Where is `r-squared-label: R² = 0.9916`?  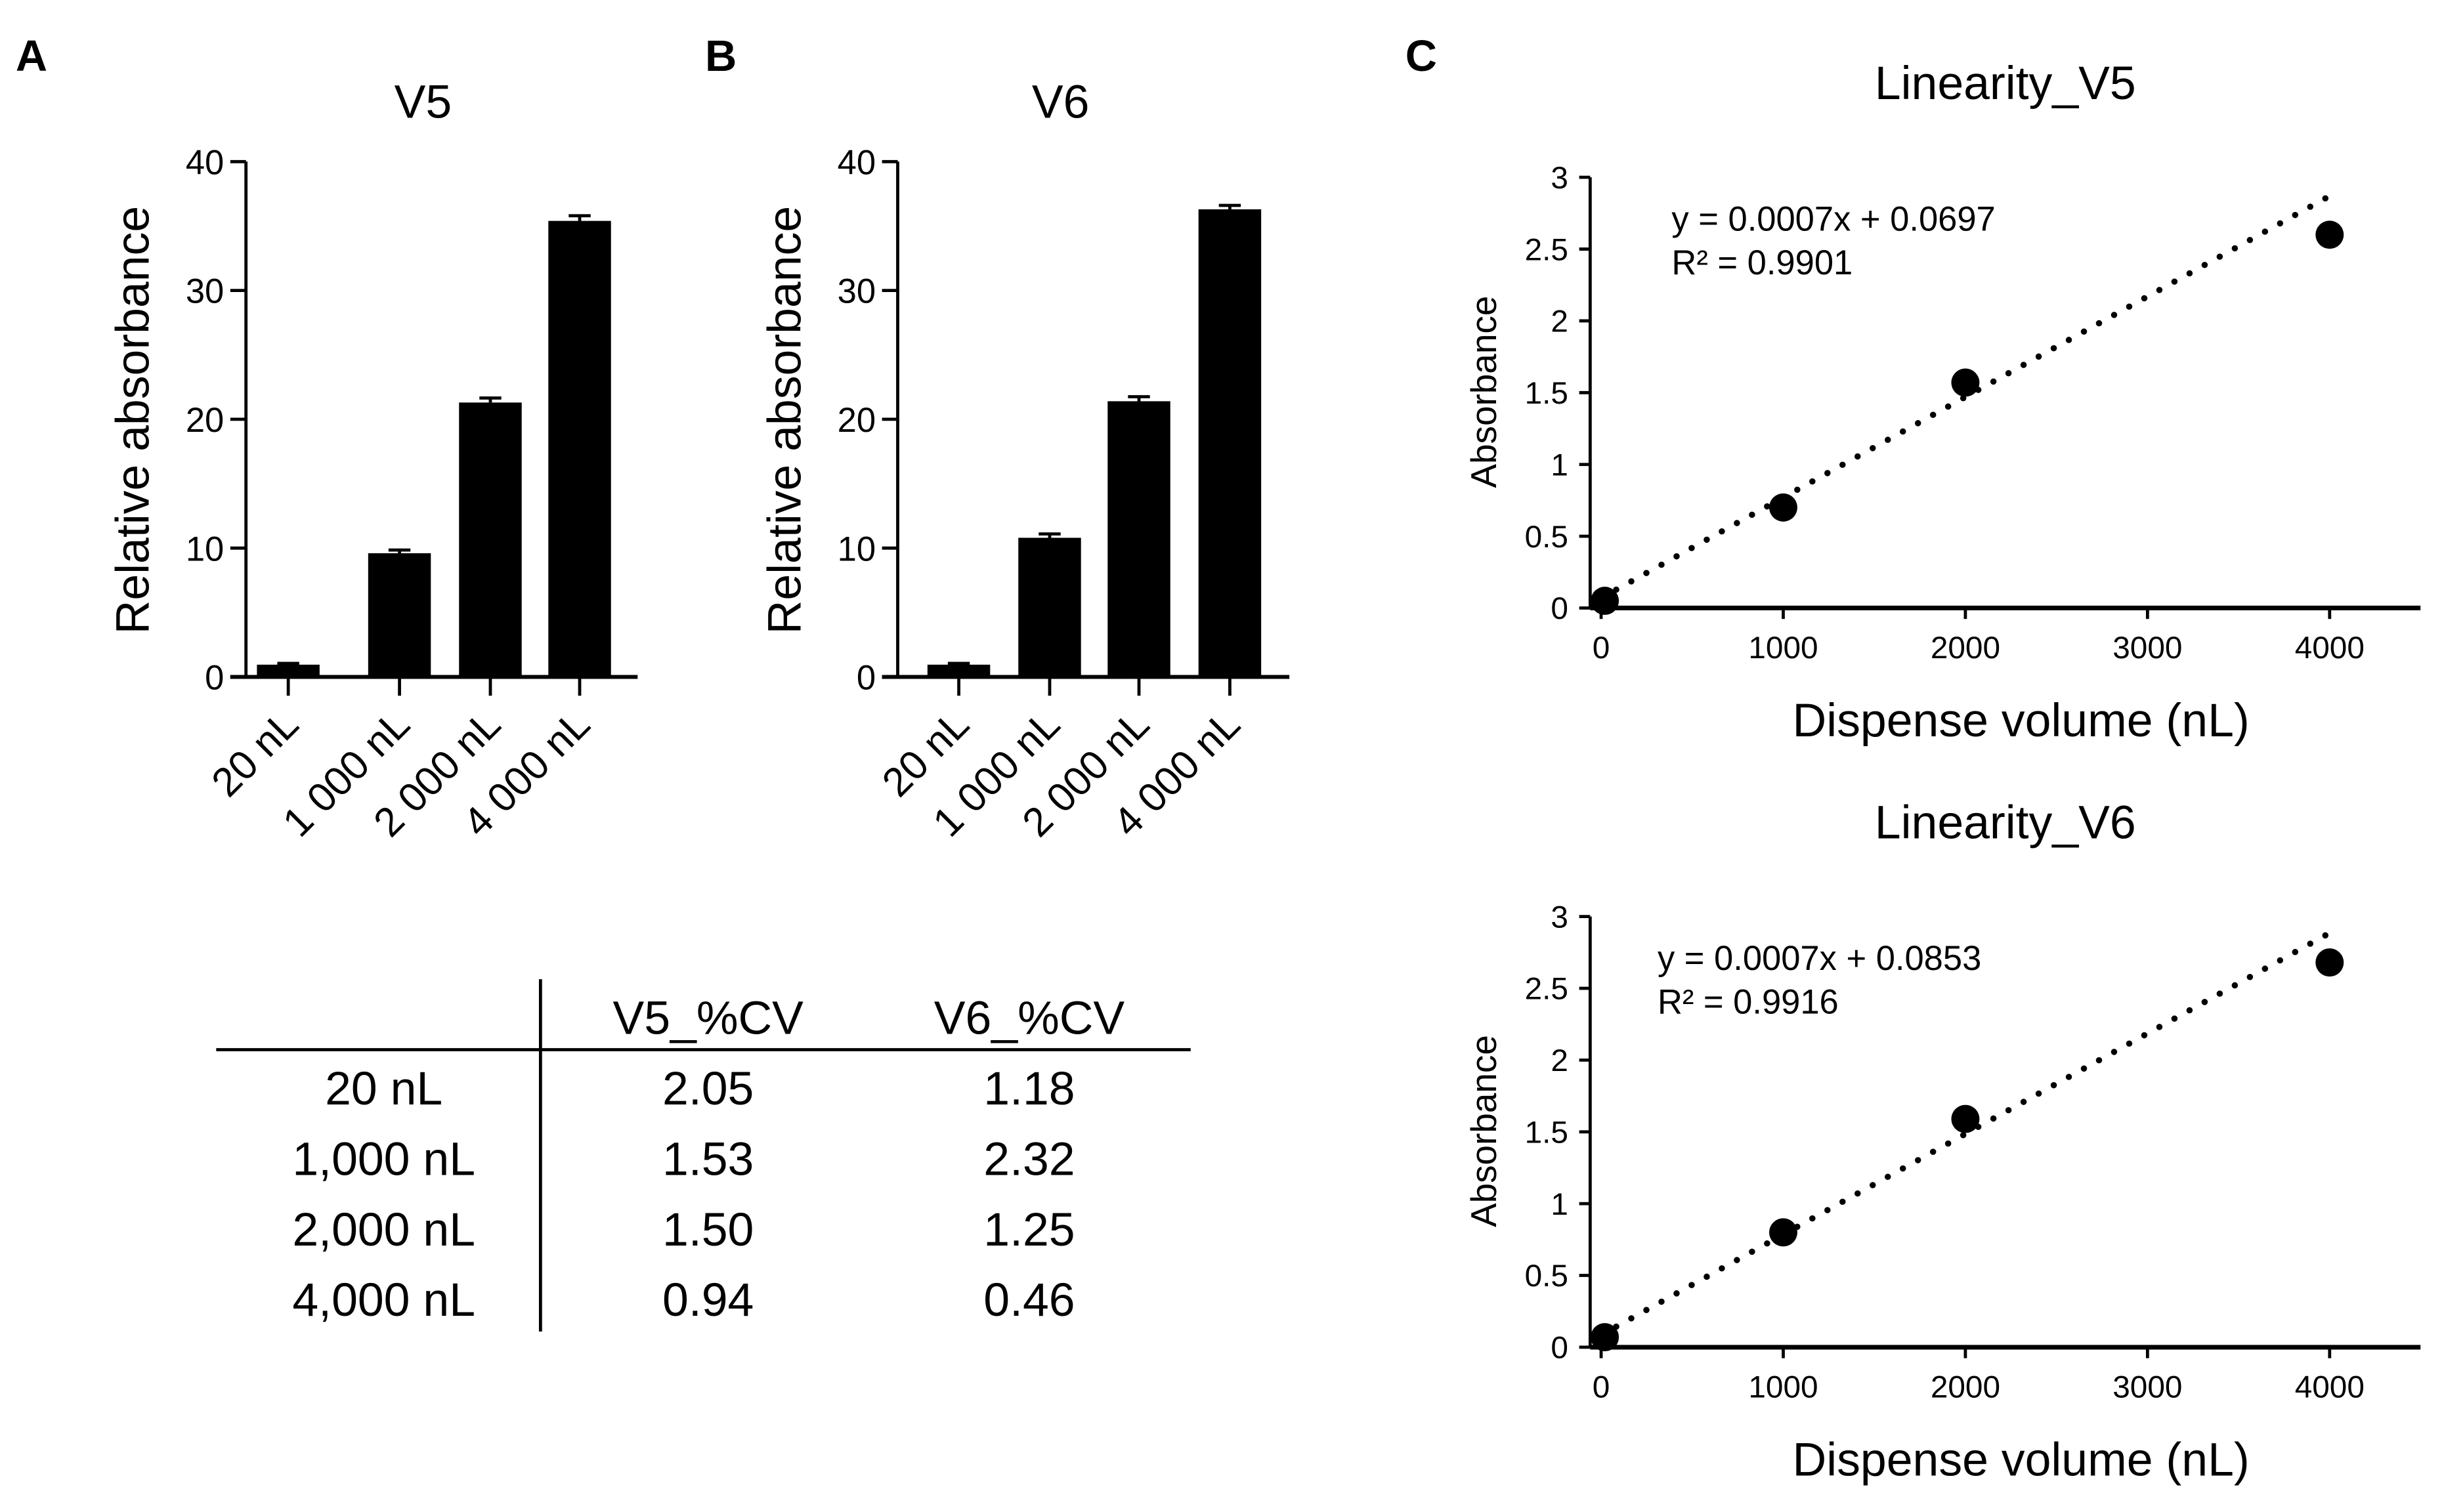
r-squared-label: R² = 0.9916 is located at coordinates (1748, 1002).